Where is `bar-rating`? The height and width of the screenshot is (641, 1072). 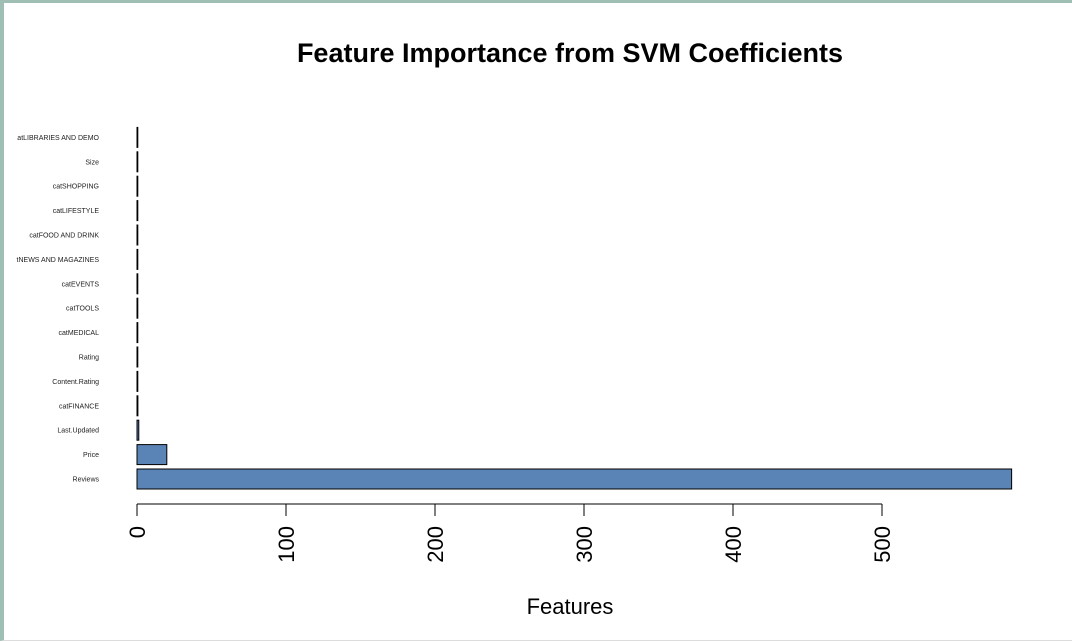 bar-rating is located at coordinates (137, 357).